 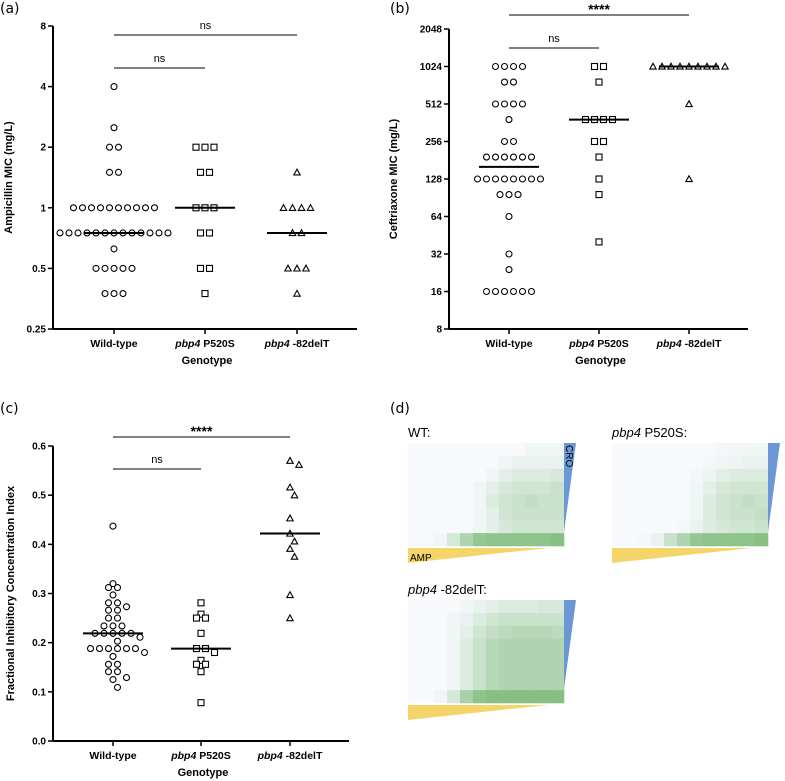 I want to click on y-tick-label: 0.2, so click(x=39, y=643).